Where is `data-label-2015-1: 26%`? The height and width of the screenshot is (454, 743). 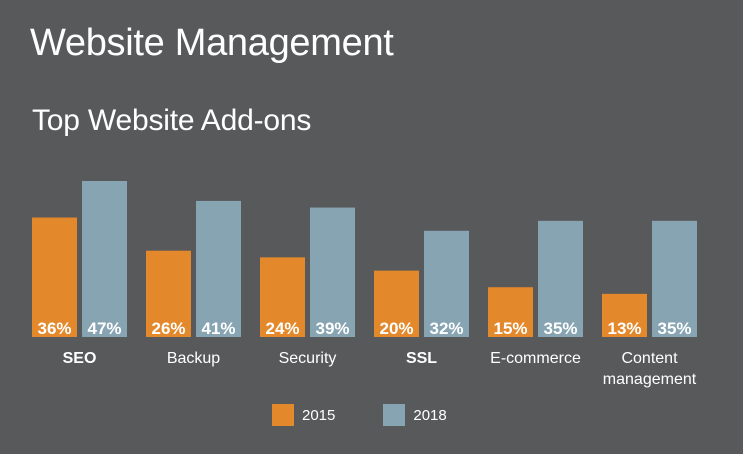
data-label-2015-1: 26% is located at coordinates (168, 328).